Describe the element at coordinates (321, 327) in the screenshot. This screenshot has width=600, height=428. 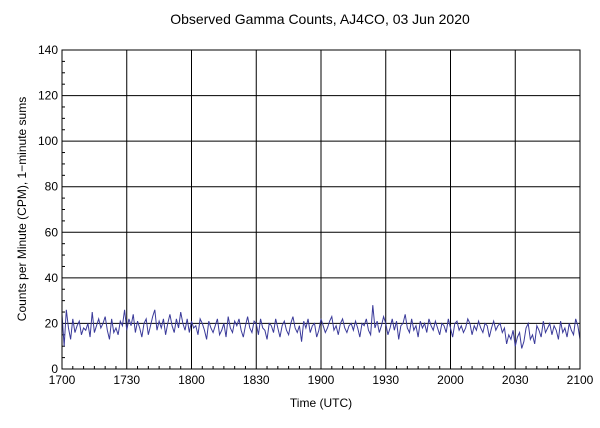
I see `series-line-gamma-counts` at that location.